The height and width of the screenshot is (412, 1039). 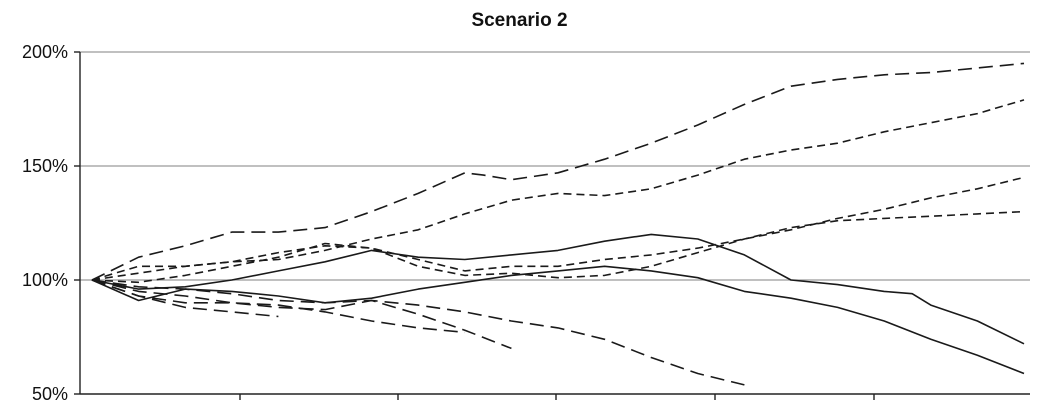 I want to click on y-tick-label: 200%, so click(x=45, y=52).